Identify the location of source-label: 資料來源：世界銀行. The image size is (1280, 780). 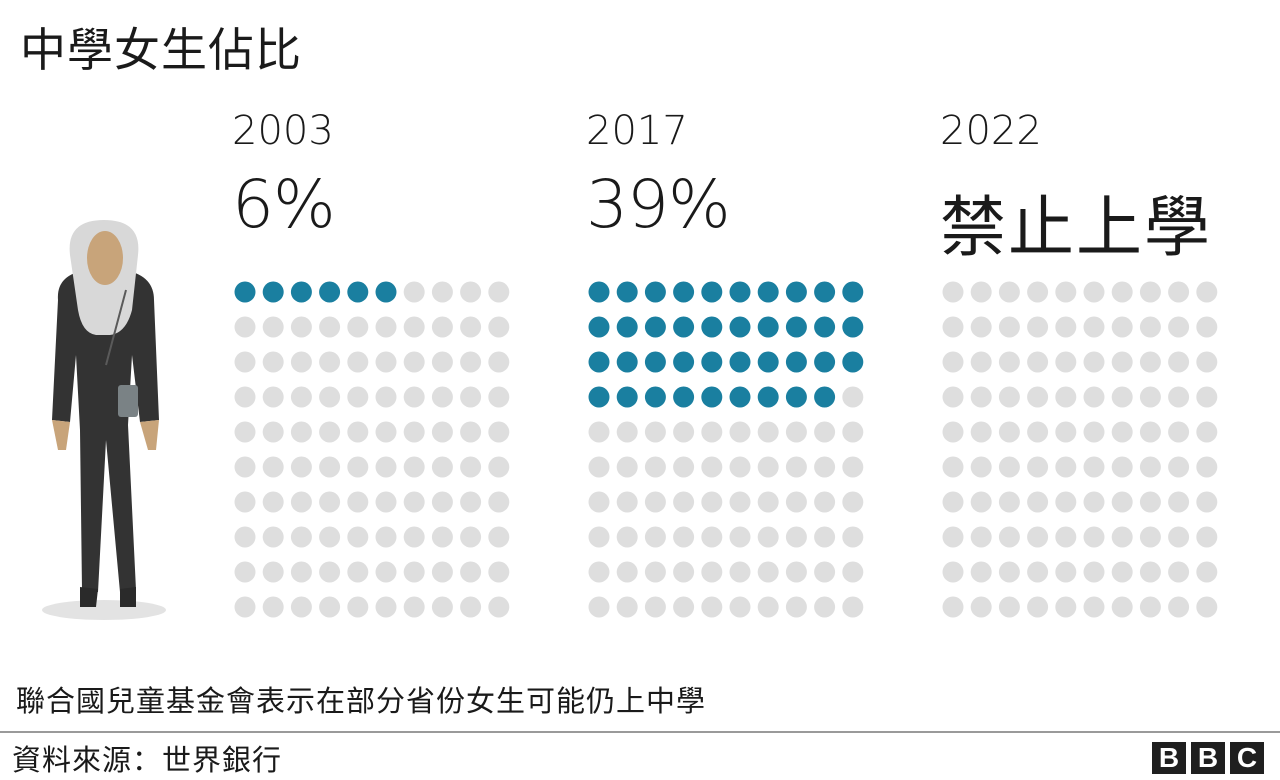
(147, 760).